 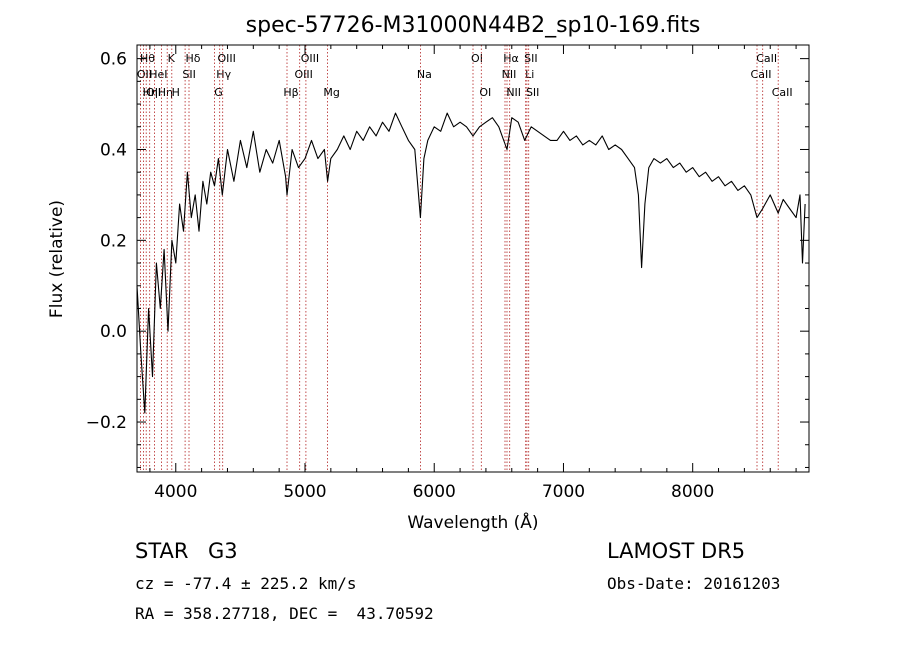 I want to click on redshift-velocity: cz = -77.4 ± 225.2 km/s, so click(x=246, y=583).